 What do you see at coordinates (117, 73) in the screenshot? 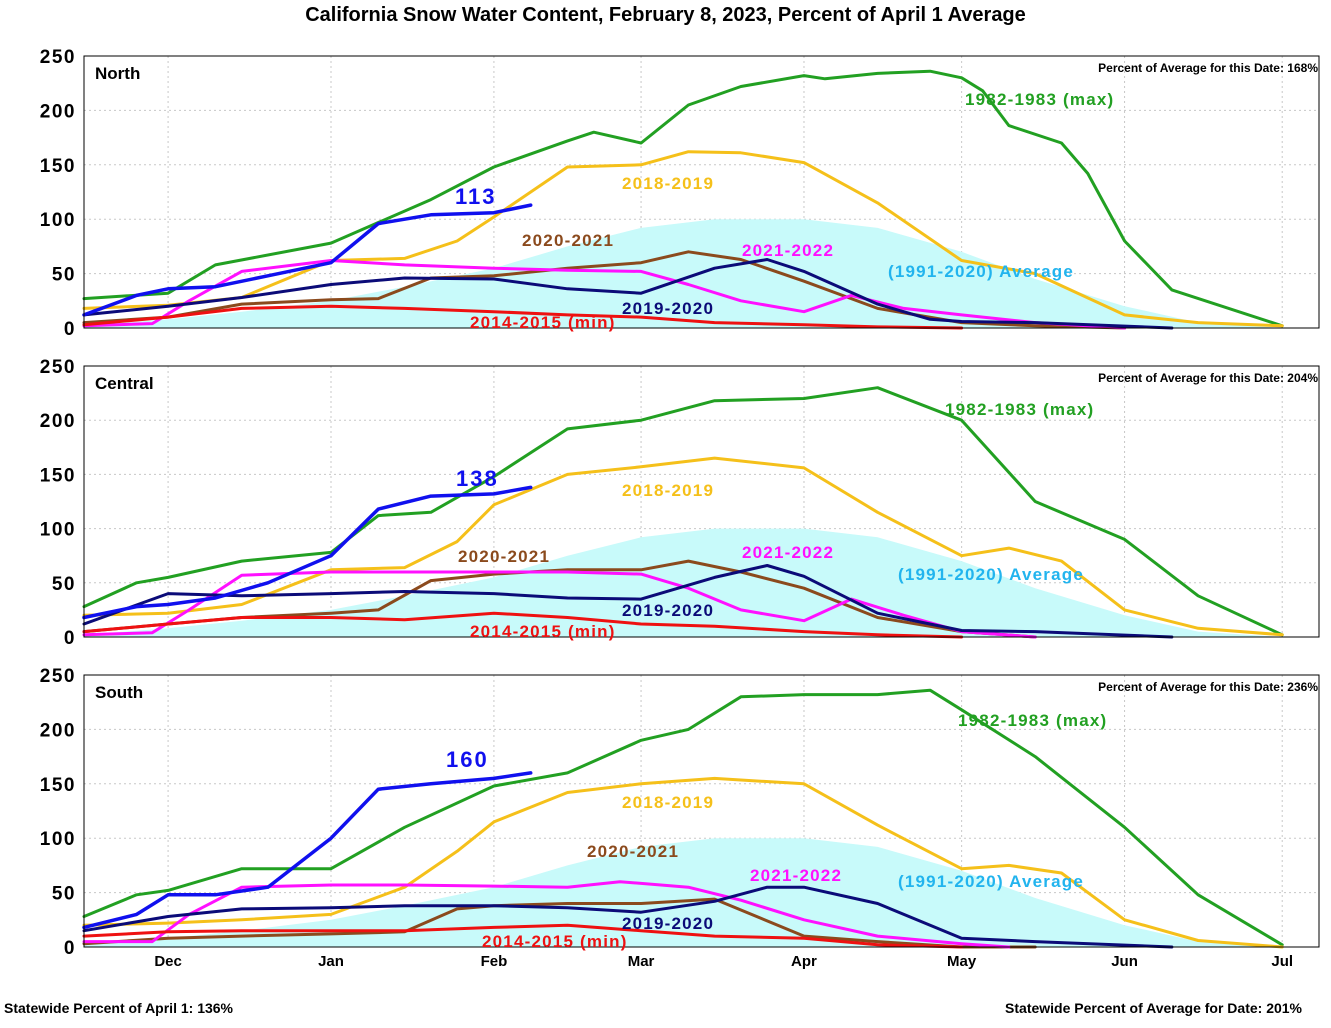
I see `region-label: North` at bounding box center [117, 73].